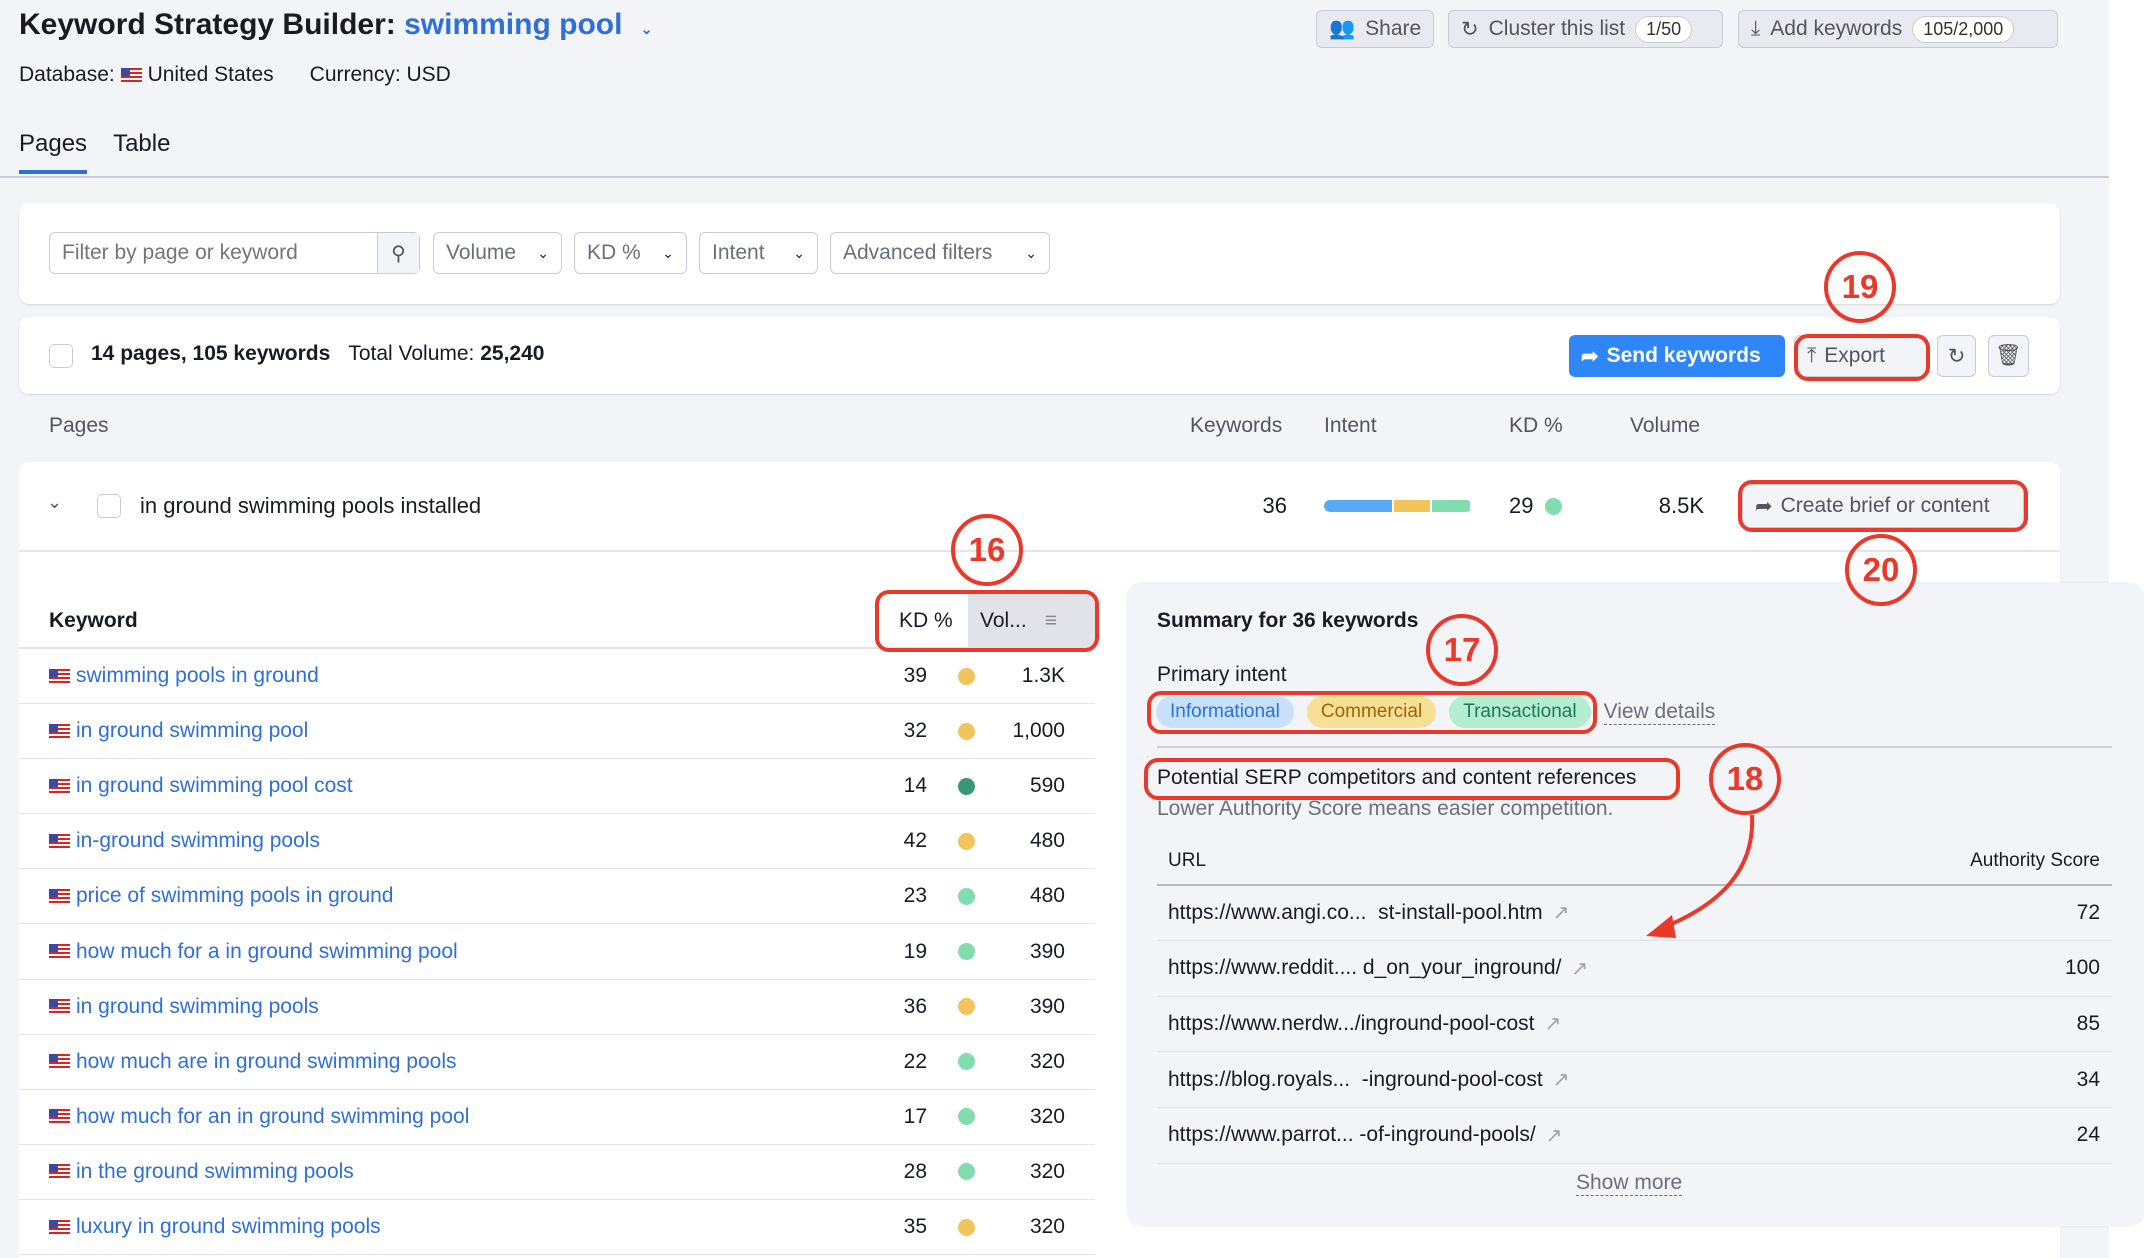 The image size is (2144, 1258). What do you see at coordinates (630, 253) in the screenshot?
I see `kd-dropdown: KD % ⌄` at bounding box center [630, 253].